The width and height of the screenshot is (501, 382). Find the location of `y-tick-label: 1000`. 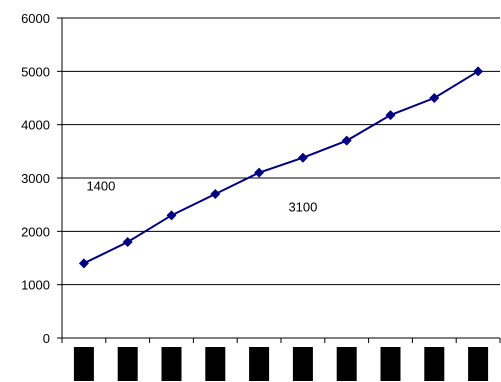

y-tick-label: 1000 is located at coordinates (35, 285).